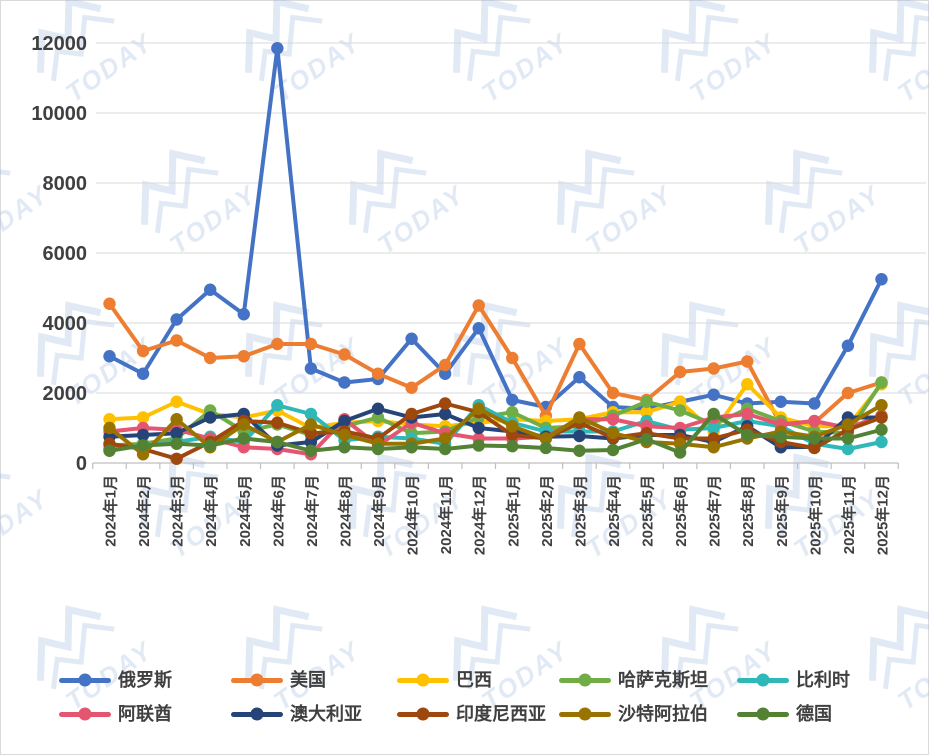 This screenshot has width=929, height=755. Describe the element at coordinates (81, 464) in the screenshot. I see `y-axis-tick-label: 0` at that location.